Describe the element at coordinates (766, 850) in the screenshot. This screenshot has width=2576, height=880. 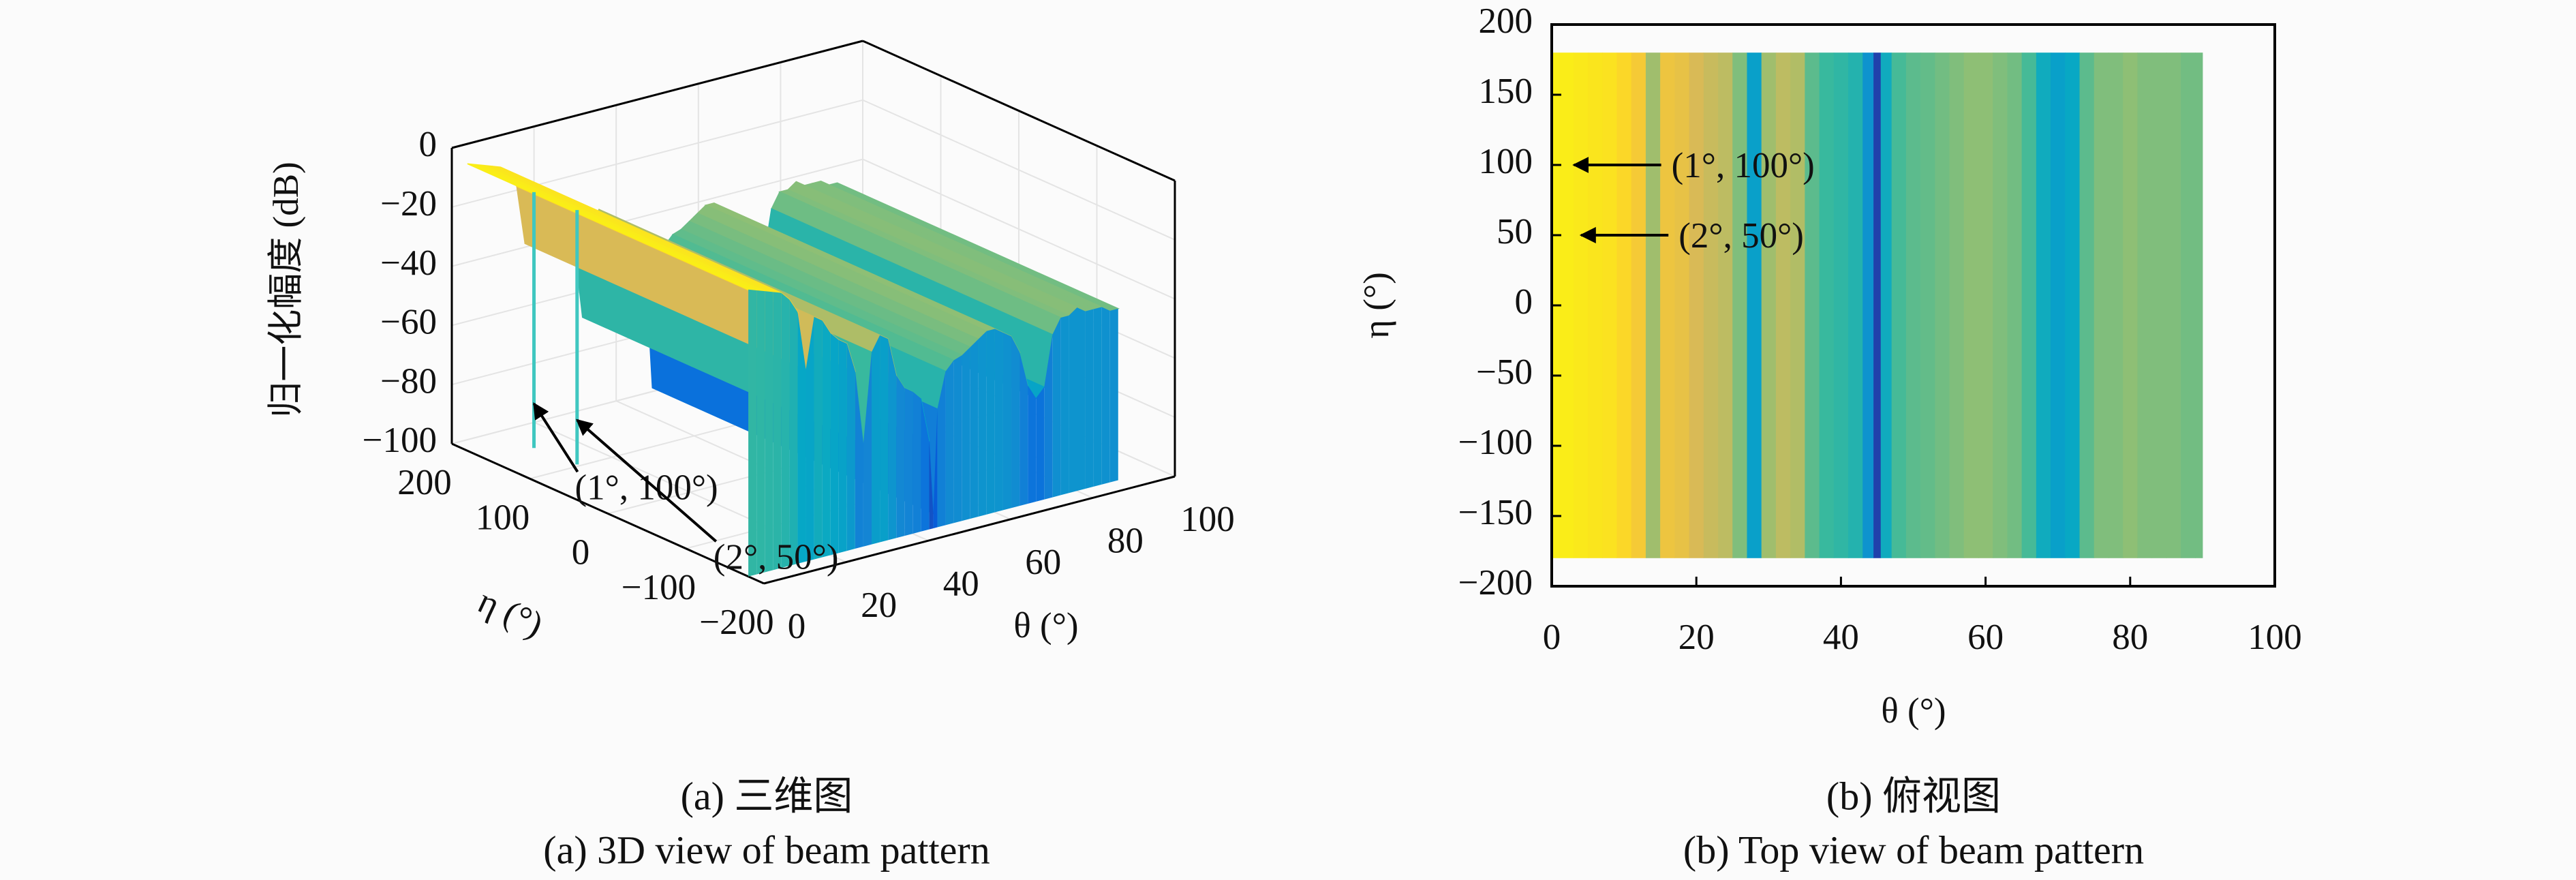
I see `caption-en: (a) 3D view of beam pattern` at that location.